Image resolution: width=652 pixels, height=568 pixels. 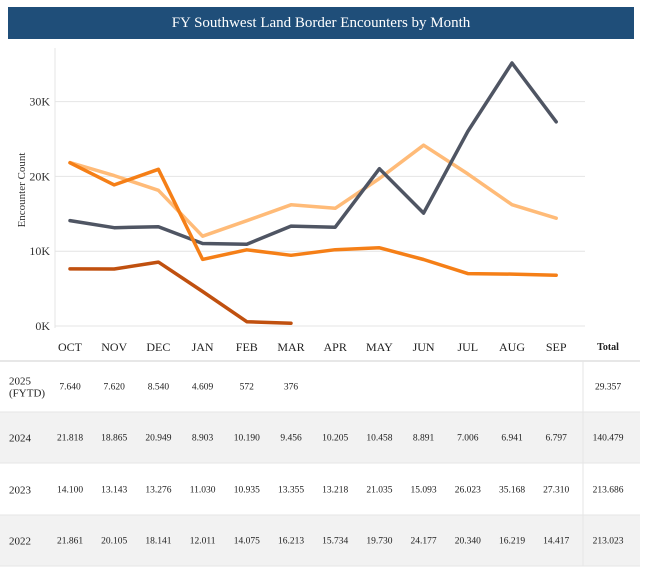 What do you see at coordinates (291, 491) in the screenshot?
I see `table-cell: 13.355` at bounding box center [291, 491].